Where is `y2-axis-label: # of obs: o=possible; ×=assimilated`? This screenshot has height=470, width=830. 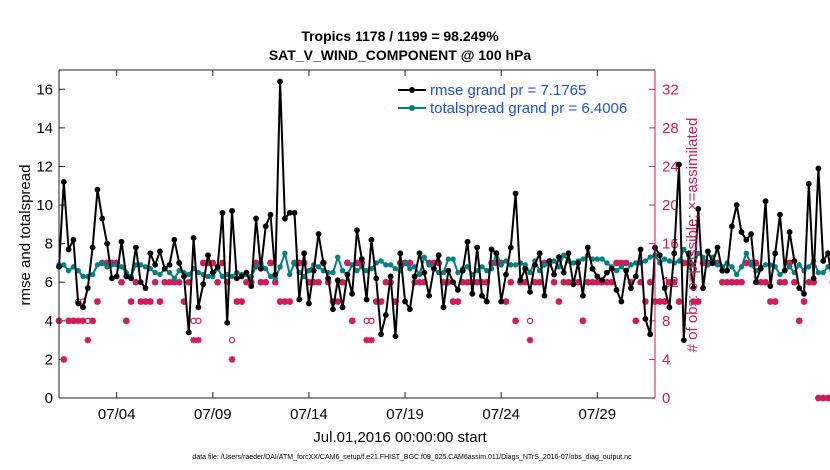 y2-axis-label: # of obs: o=possible; ×=assimilated is located at coordinates (692, 235).